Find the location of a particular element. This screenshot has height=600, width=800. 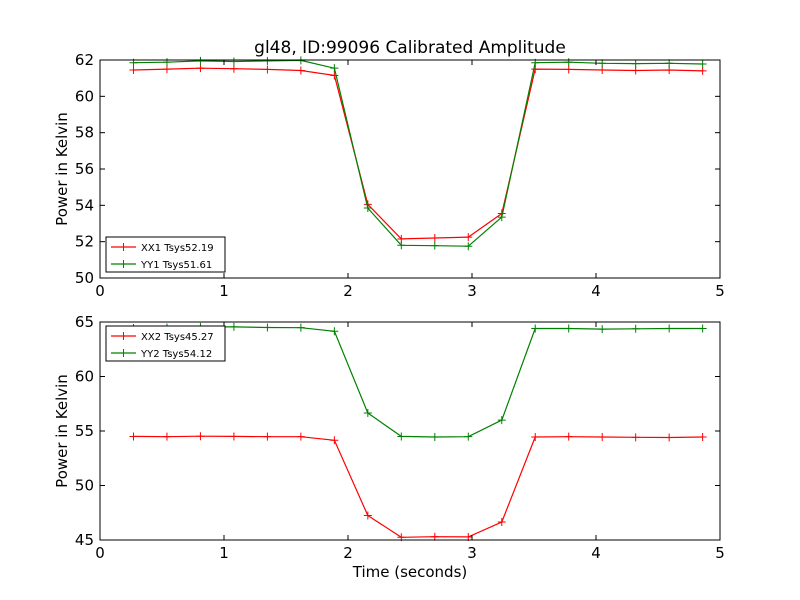

x-axis-label: Time (seconds) is located at coordinates (410, 572).